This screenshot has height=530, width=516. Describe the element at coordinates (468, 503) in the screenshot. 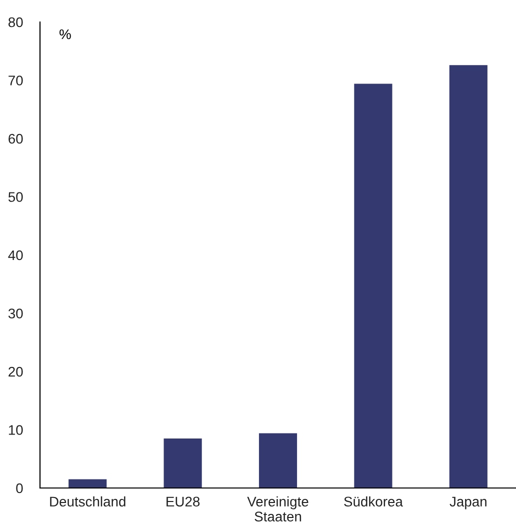

I see `x-tick-label: Japan` at that location.